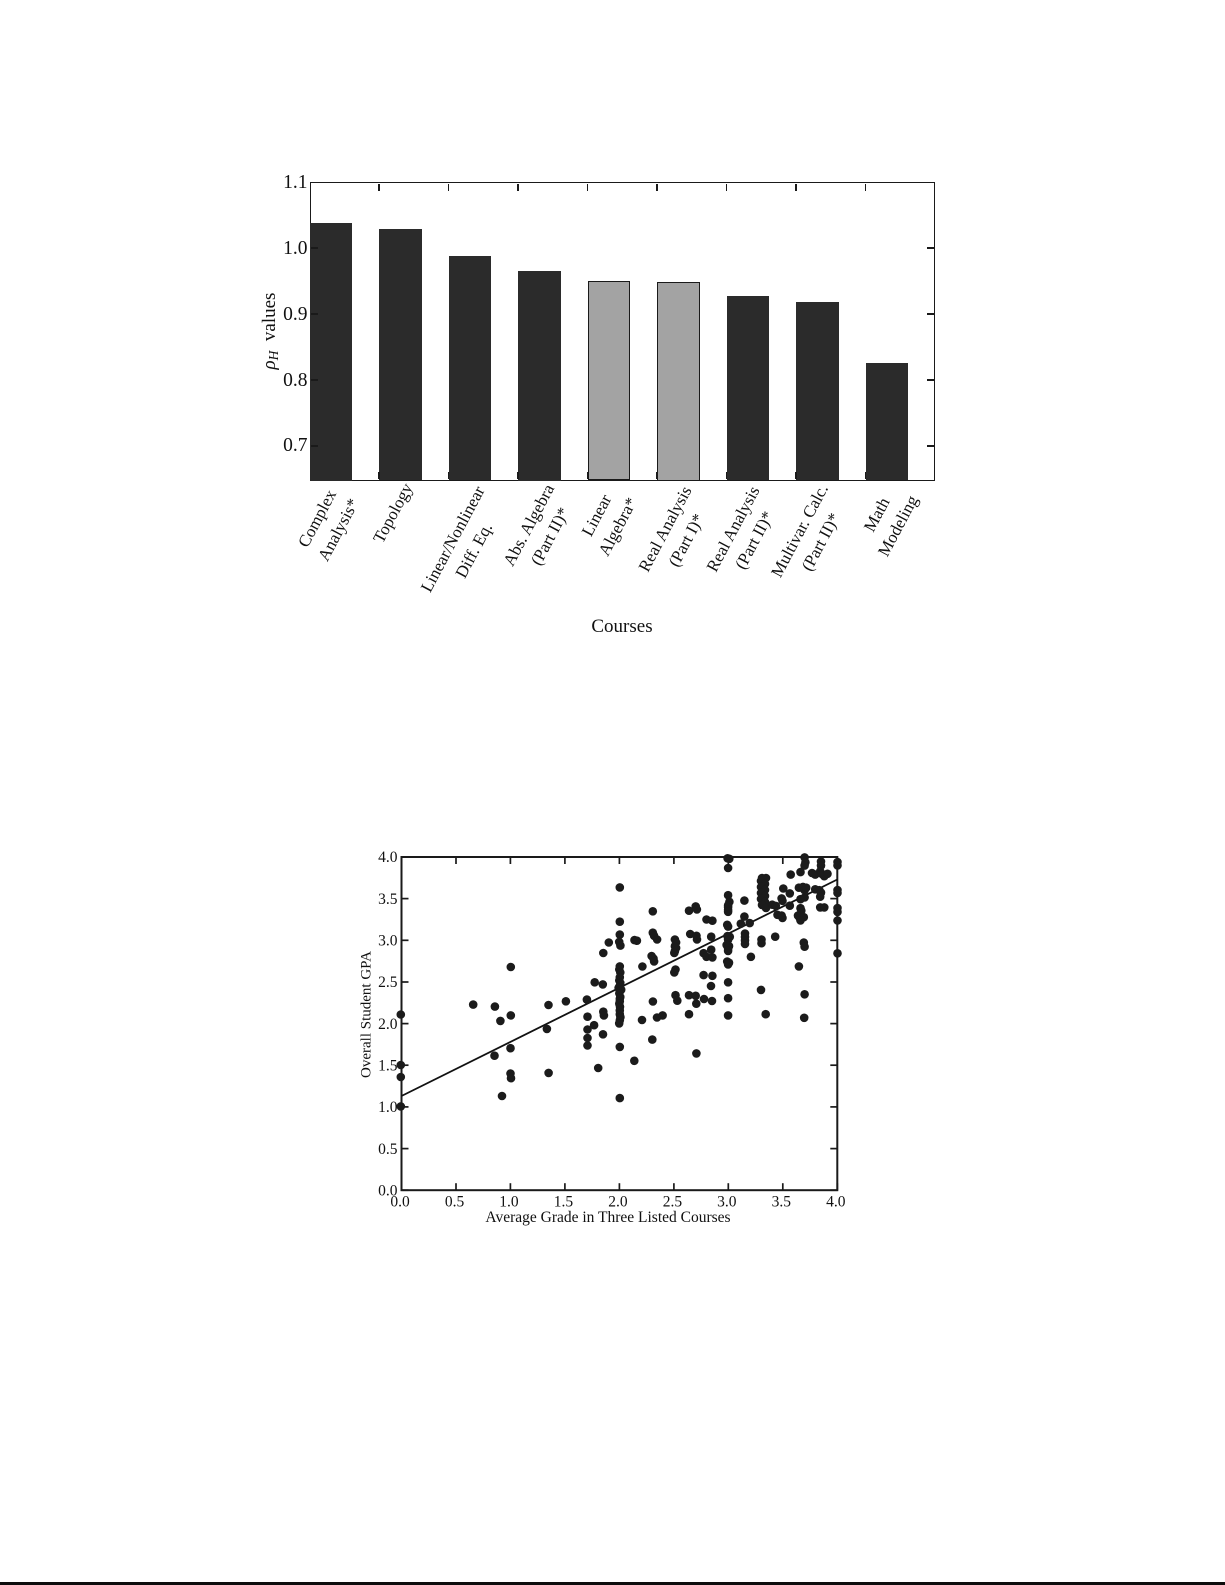  I want to click on svg-text: Overall Student GPA, so click(366, 1014).